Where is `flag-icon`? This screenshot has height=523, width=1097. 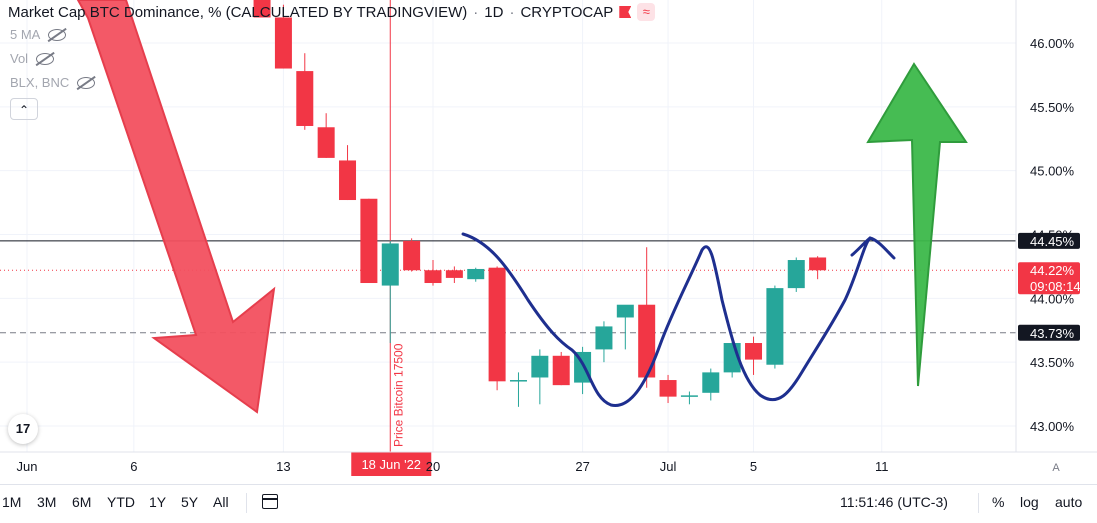
flag-icon is located at coordinates (625, 12).